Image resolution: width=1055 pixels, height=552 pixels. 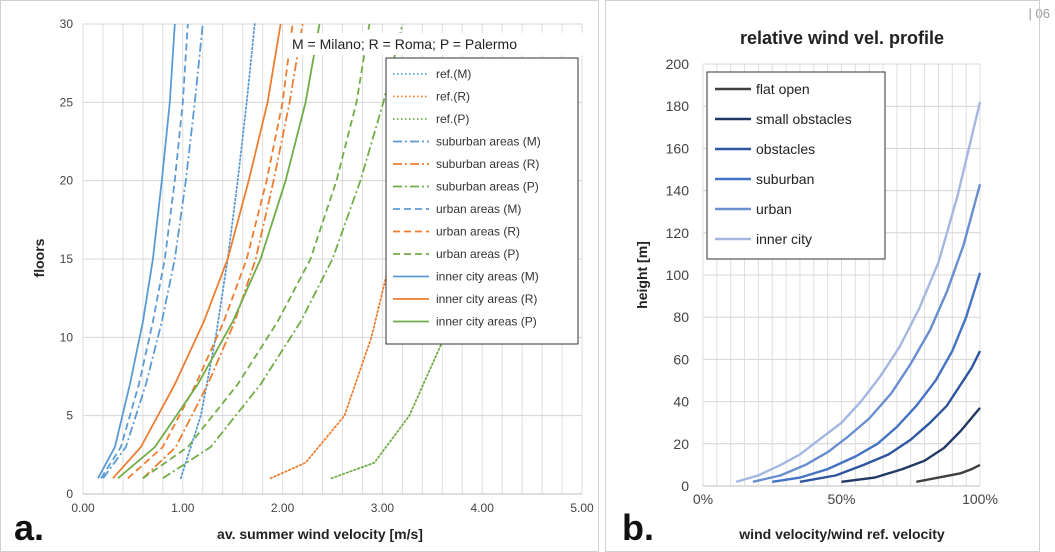 What do you see at coordinates (67, 259) in the screenshot?
I see `y-tick-label: 15` at bounding box center [67, 259].